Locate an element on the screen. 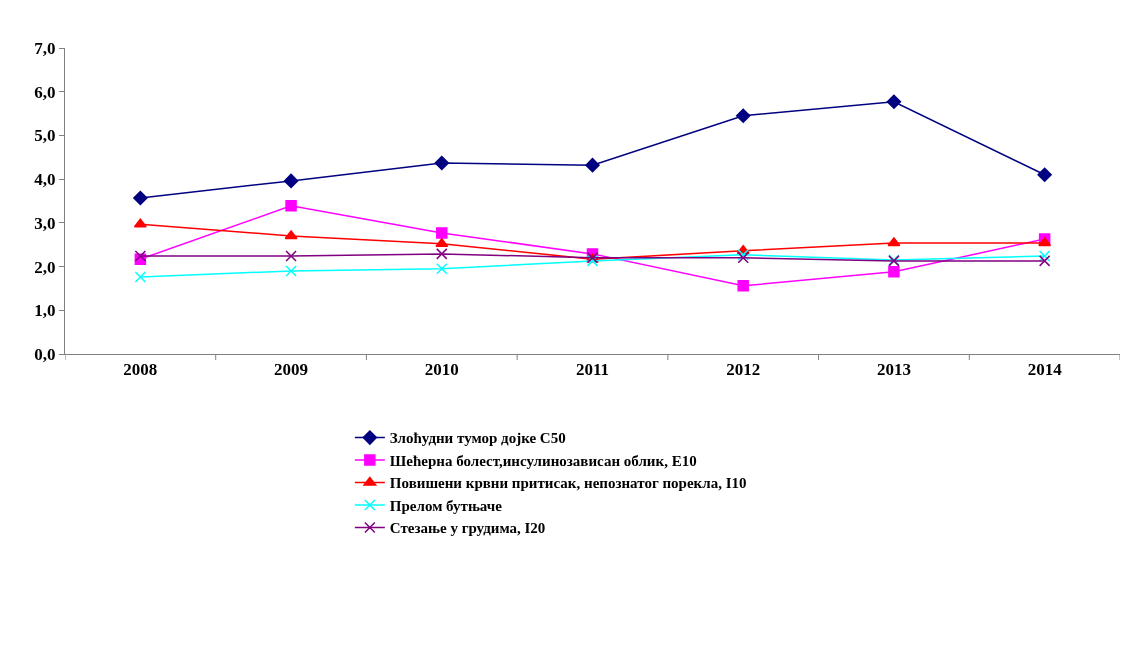 The image size is (1127, 647). y-tick-label: 6,0 is located at coordinates (45, 92).